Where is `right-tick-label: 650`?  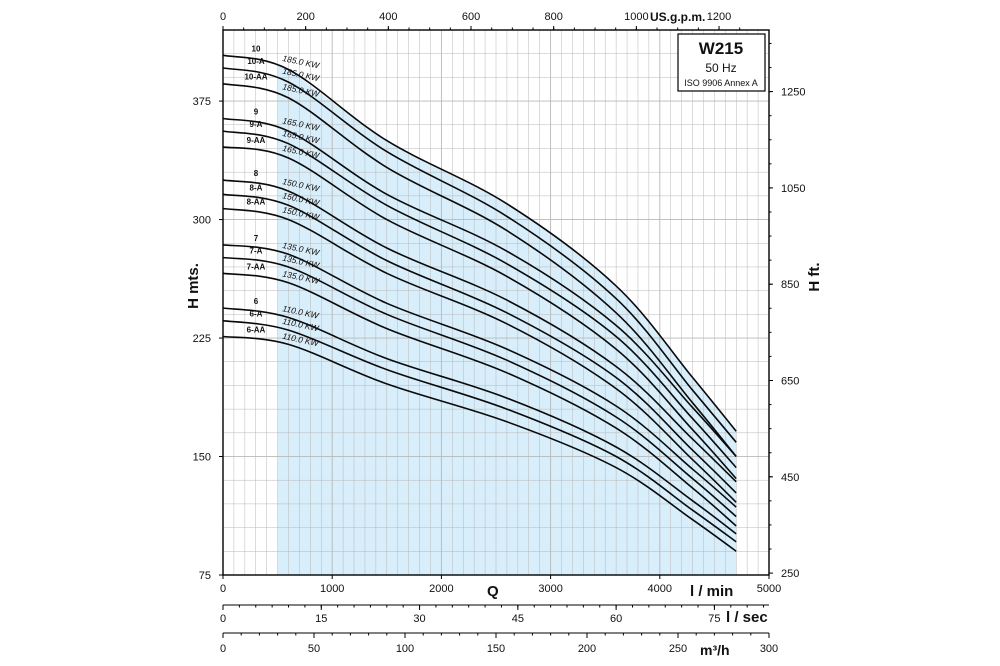
right-tick-label: 650 is located at coordinates (790, 382).